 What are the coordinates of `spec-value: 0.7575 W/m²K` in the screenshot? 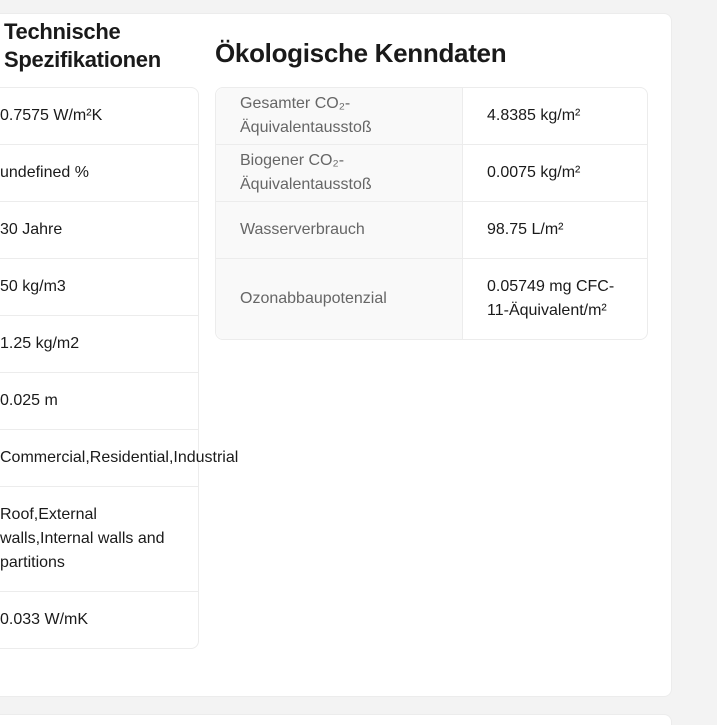 It's located at (51, 115).